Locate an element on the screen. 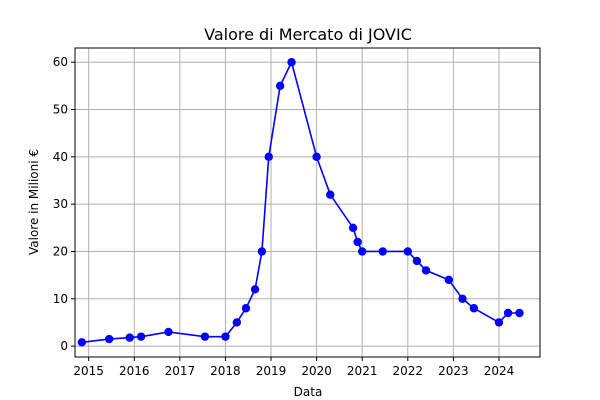  x-tick-label: 2023 is located at coordinates (453, 371).